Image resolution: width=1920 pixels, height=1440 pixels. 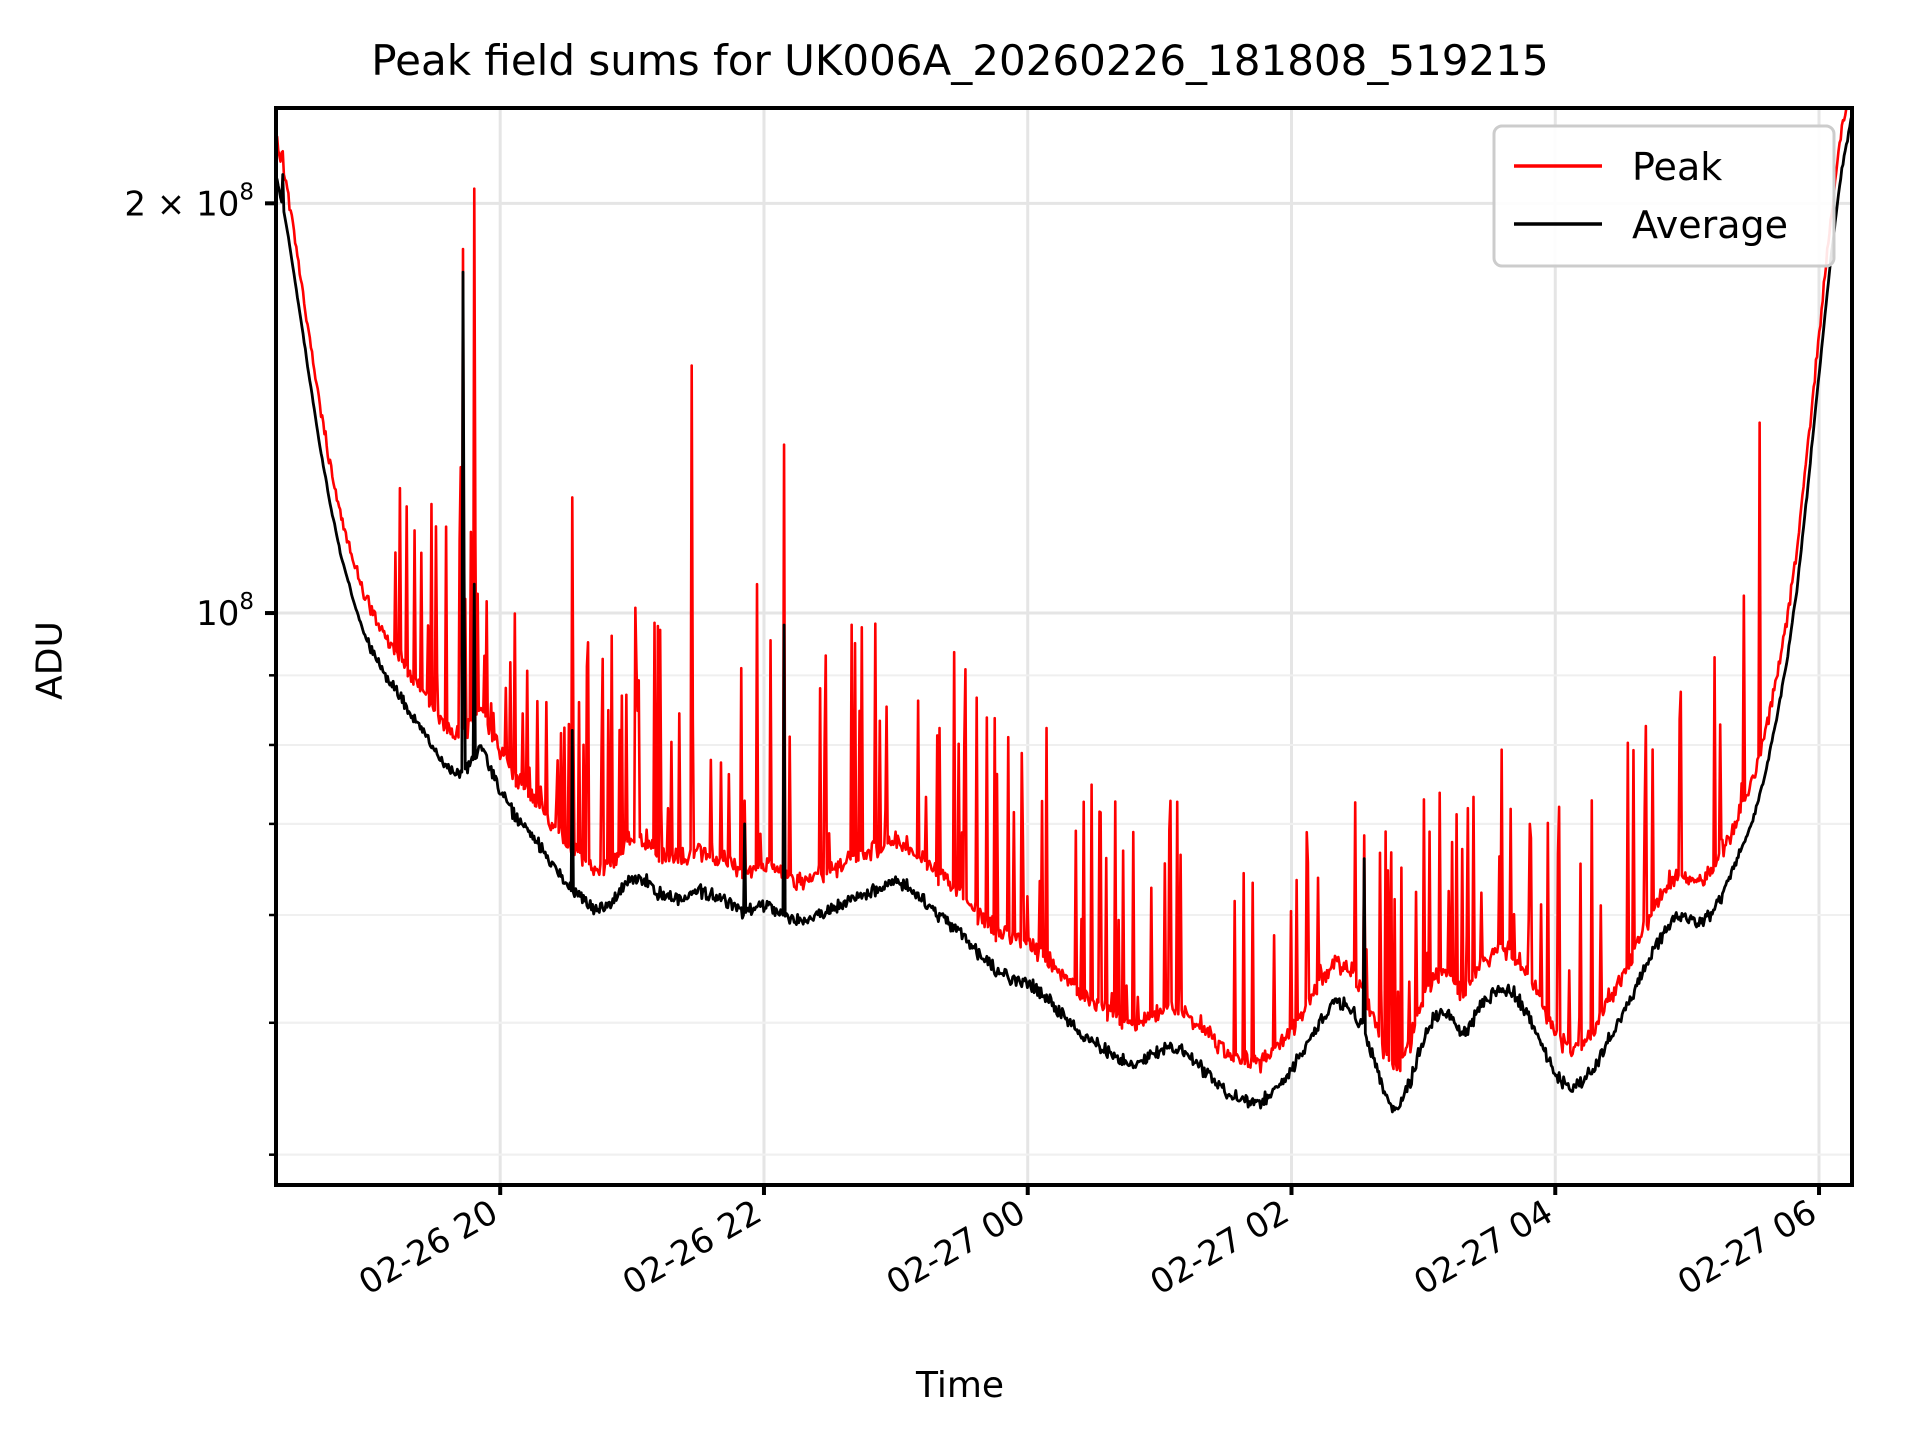 I want to click on x-tick-label: 02-26 20, so click(x=428, y=1247).